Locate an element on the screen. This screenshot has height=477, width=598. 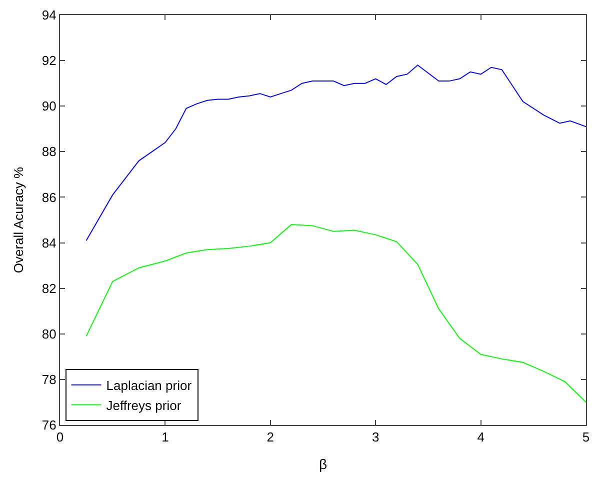
x-axis-title: β is located at coordinates (323, 464).